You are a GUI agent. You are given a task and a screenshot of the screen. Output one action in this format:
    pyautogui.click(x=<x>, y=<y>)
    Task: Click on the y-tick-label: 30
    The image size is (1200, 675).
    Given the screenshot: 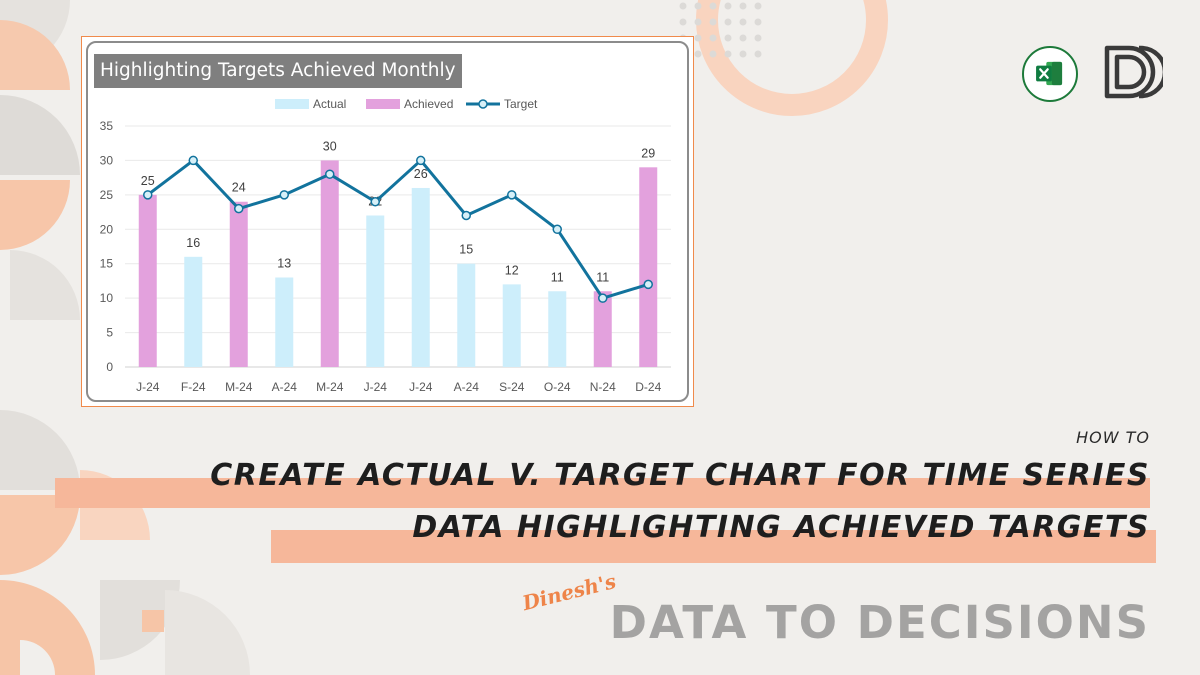 What is the action you would take?
    pyautogui.click(x=107, y=160)
    